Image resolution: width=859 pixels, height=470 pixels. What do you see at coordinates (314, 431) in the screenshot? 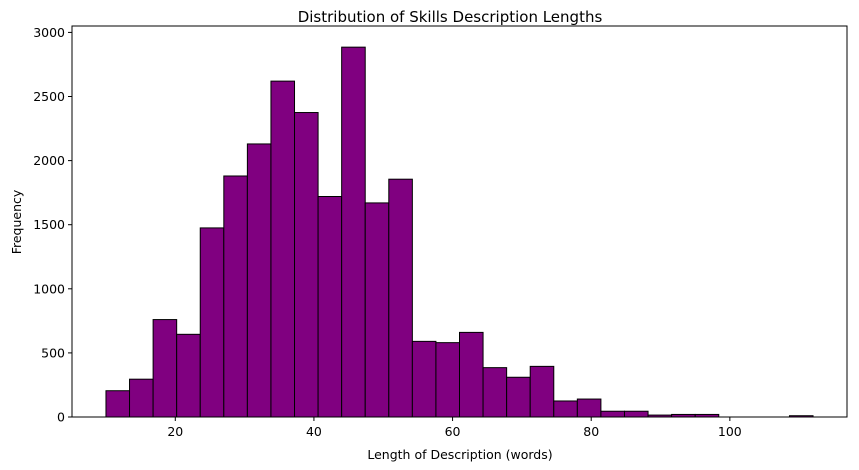
I see `x-tick-label: 40` at bounding box center [314, 431].